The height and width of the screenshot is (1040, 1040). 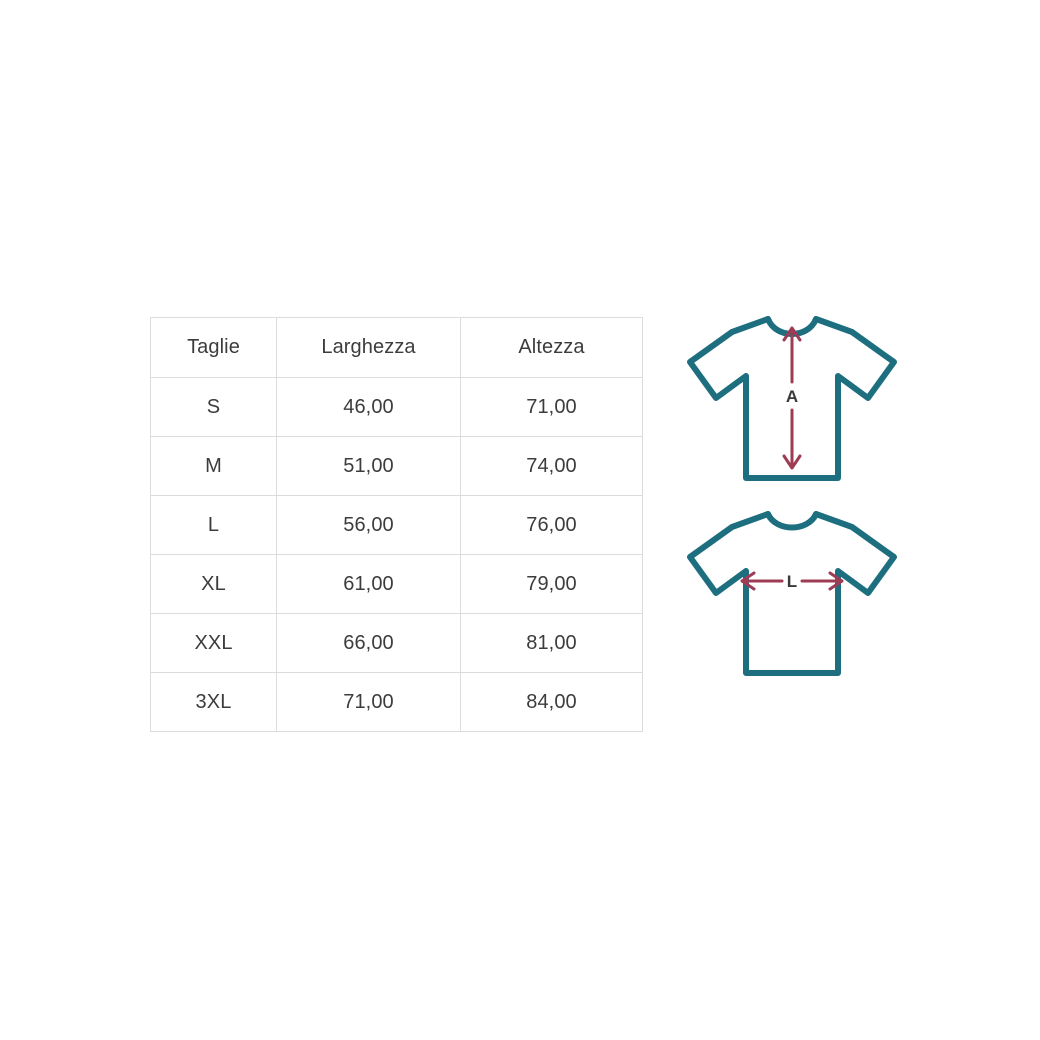 I want to click on horizontal-double-arrow, so click(x=792, y=581).